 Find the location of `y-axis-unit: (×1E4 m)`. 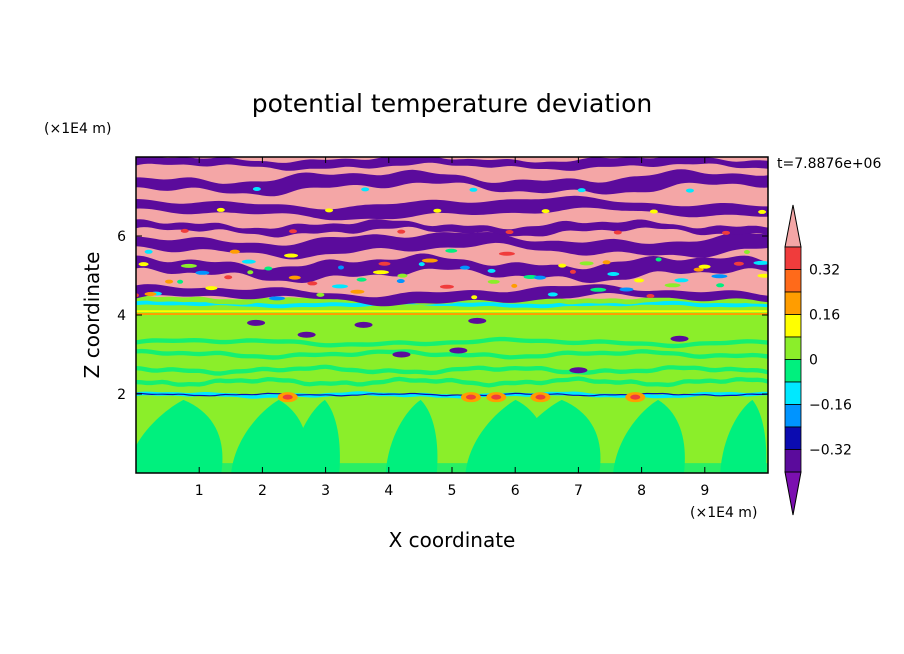

y-axis-unit: (×1E4 m) is located at coordinates (77, 129).